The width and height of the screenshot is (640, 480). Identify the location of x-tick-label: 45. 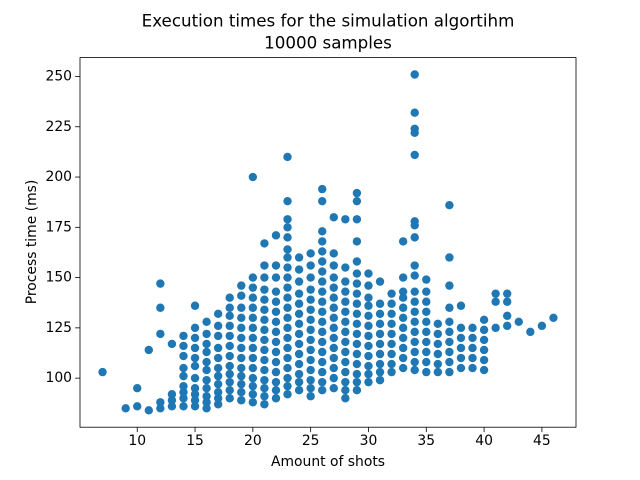
(542, 441).